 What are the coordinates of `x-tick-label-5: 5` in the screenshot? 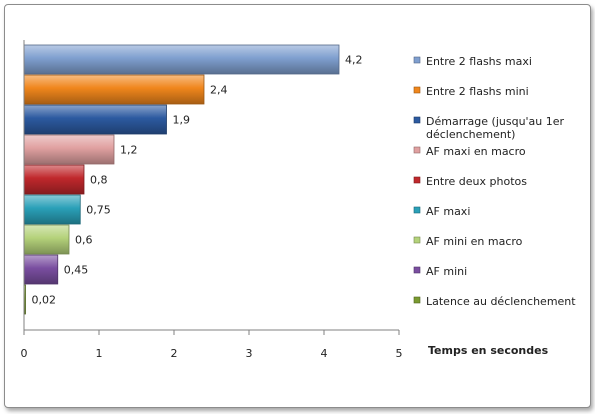 It's located at (399, 353).